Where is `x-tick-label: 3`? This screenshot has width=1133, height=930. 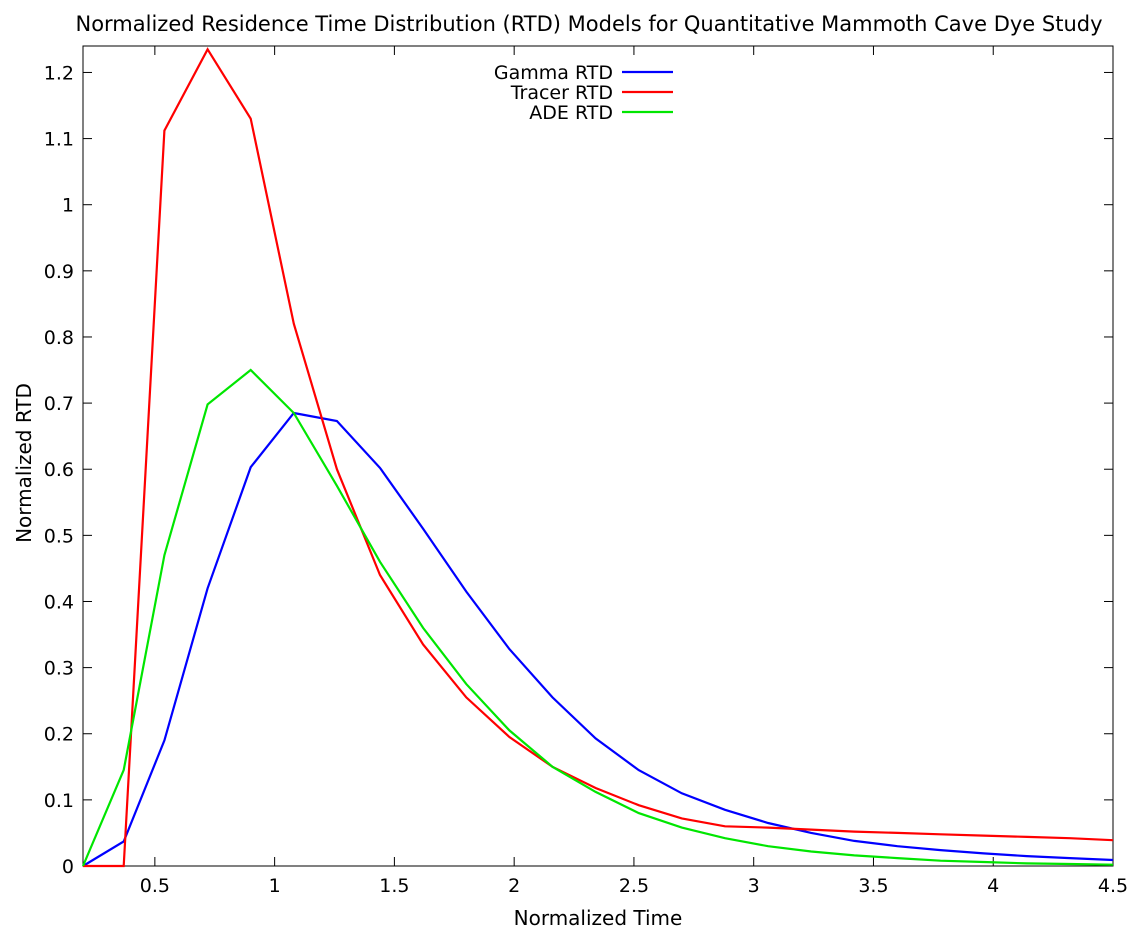 x-tick-label: 3 is located at coordinates (754, 886).